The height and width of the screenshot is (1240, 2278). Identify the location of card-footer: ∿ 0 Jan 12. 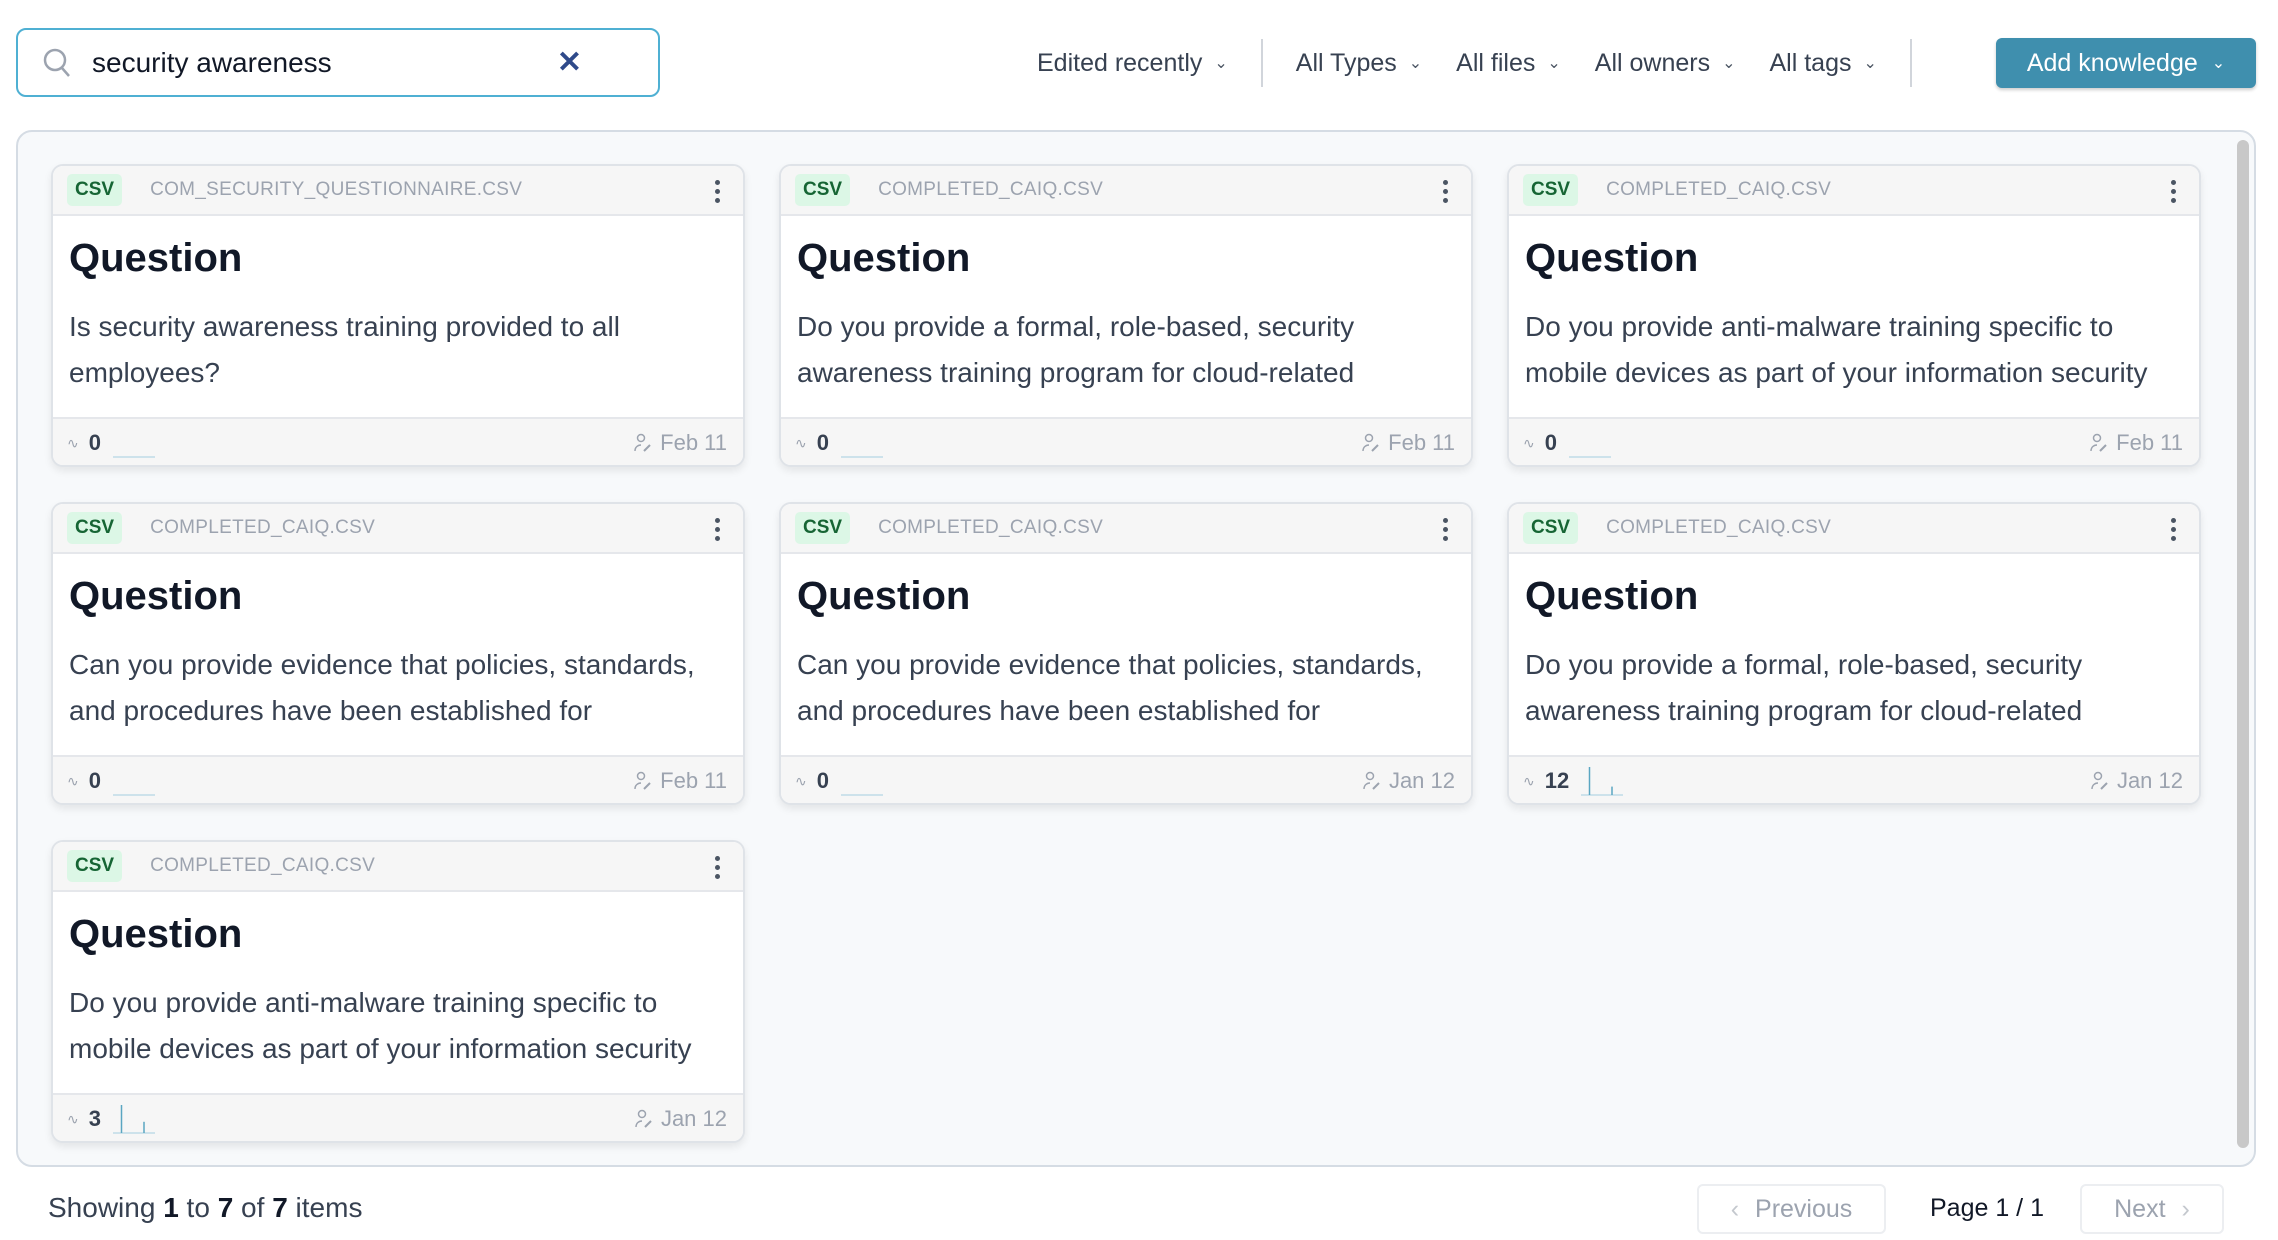
(1126, 779).